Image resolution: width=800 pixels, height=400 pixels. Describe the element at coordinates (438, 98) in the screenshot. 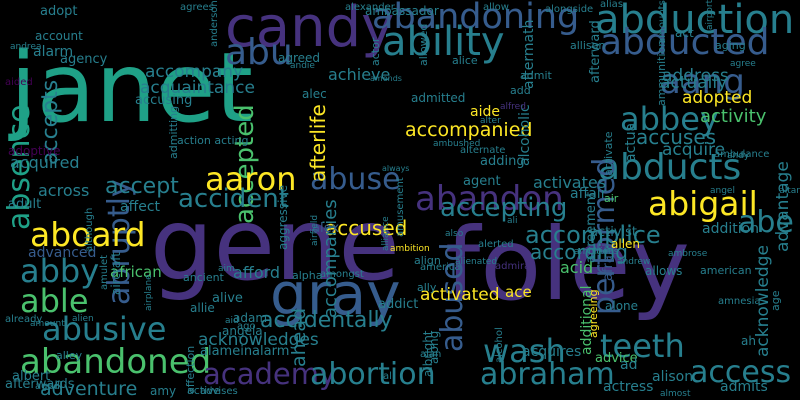

I see `cloud-word-admitted: admitted` at that location.